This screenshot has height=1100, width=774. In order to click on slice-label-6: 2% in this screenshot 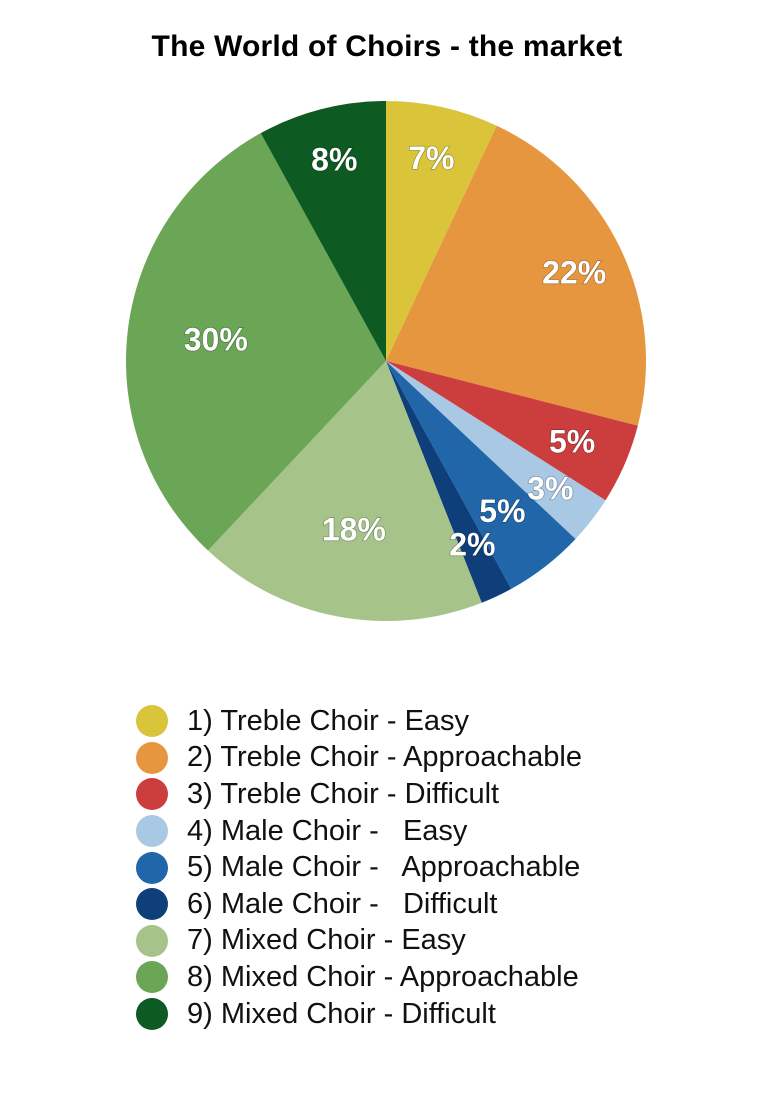, I will do `click(472, 544)`.